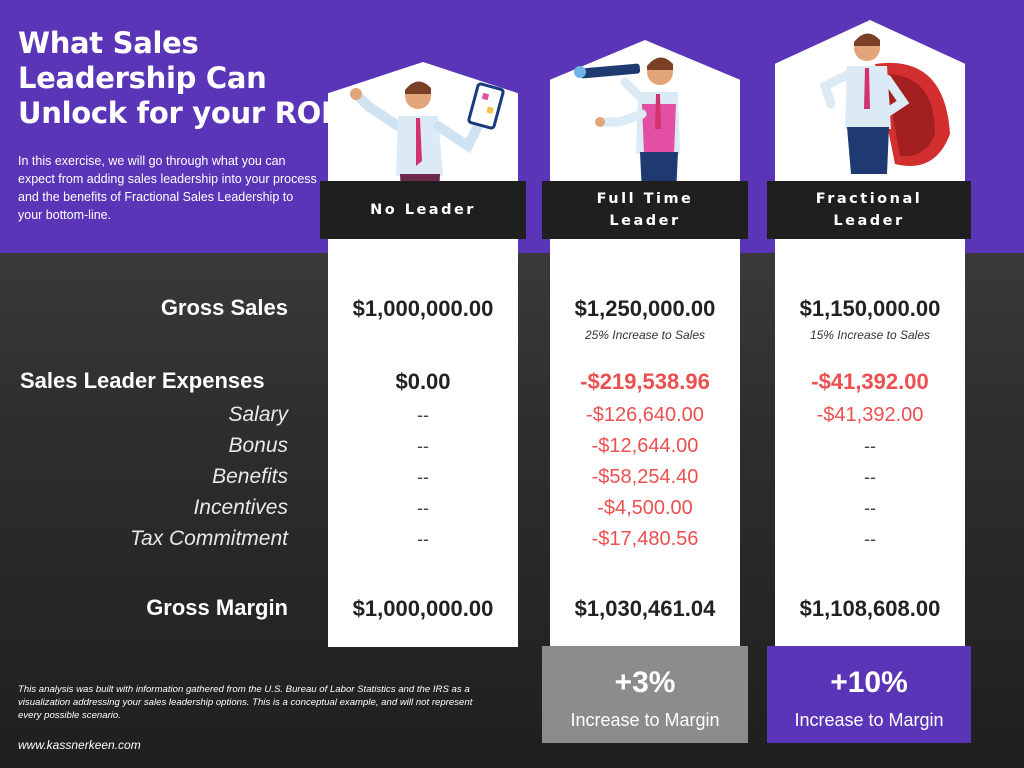 This screenshot has width=1024, height=768. Describe the element at coordinates (258, 414) in the screenshot. I see `label-salary: Salary` at that location.